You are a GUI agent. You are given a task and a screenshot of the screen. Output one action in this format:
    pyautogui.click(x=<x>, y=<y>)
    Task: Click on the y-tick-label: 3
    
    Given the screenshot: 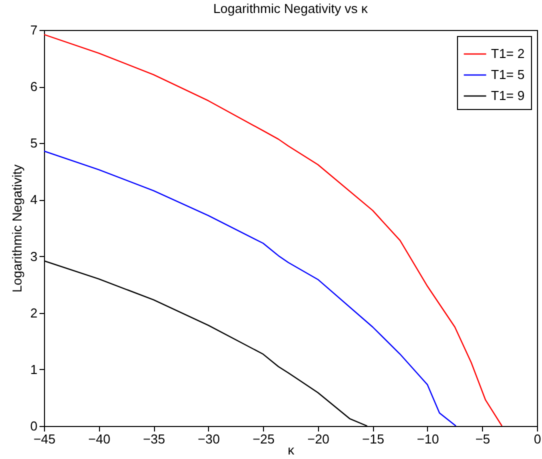 What is the action you would take?
    pyautogui.click(x=34, y=256)
    